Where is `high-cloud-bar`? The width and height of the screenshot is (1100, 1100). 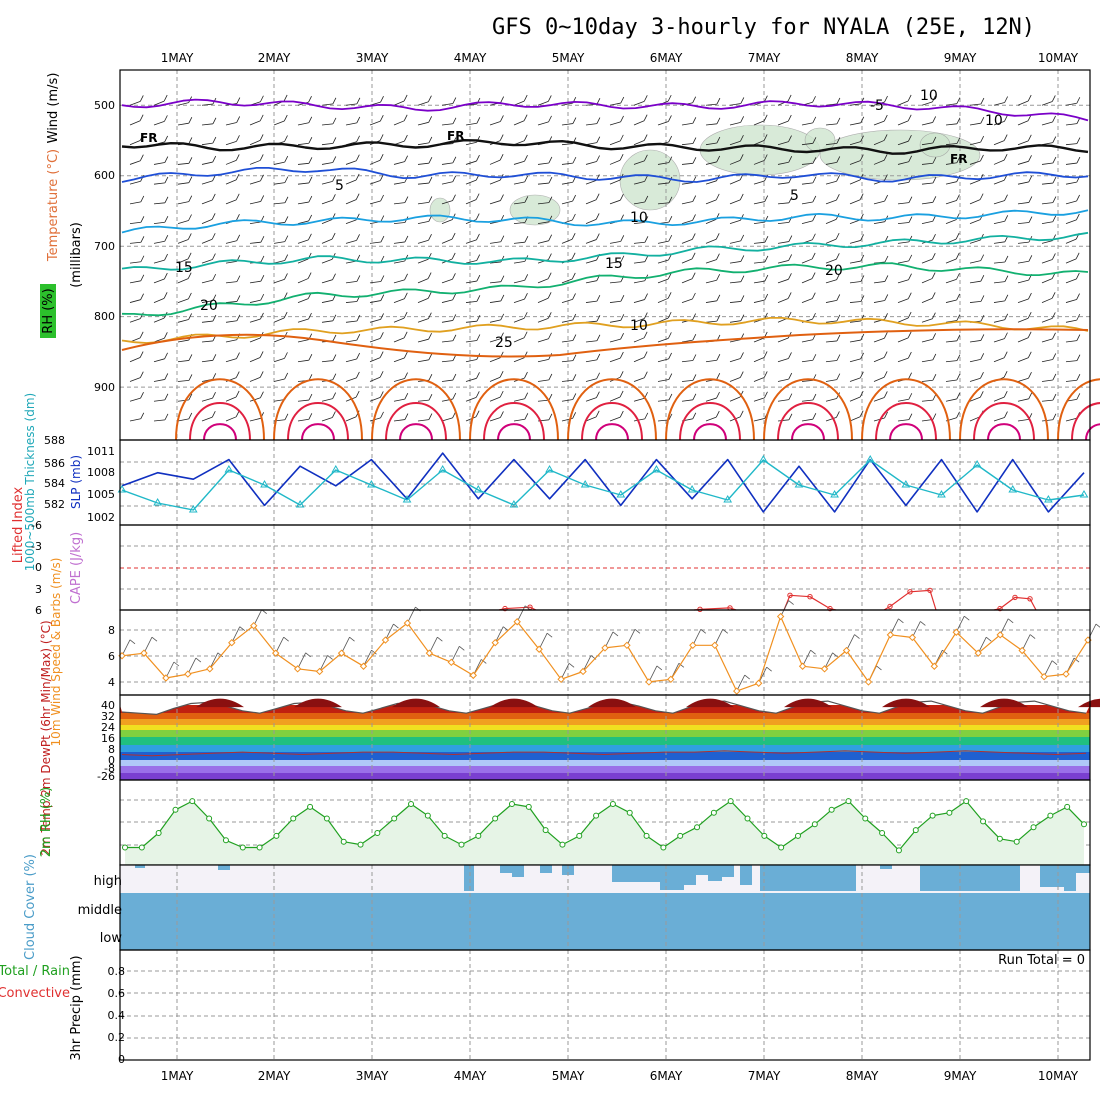
high-cloud-bar is located at coordinates (1052, 876).